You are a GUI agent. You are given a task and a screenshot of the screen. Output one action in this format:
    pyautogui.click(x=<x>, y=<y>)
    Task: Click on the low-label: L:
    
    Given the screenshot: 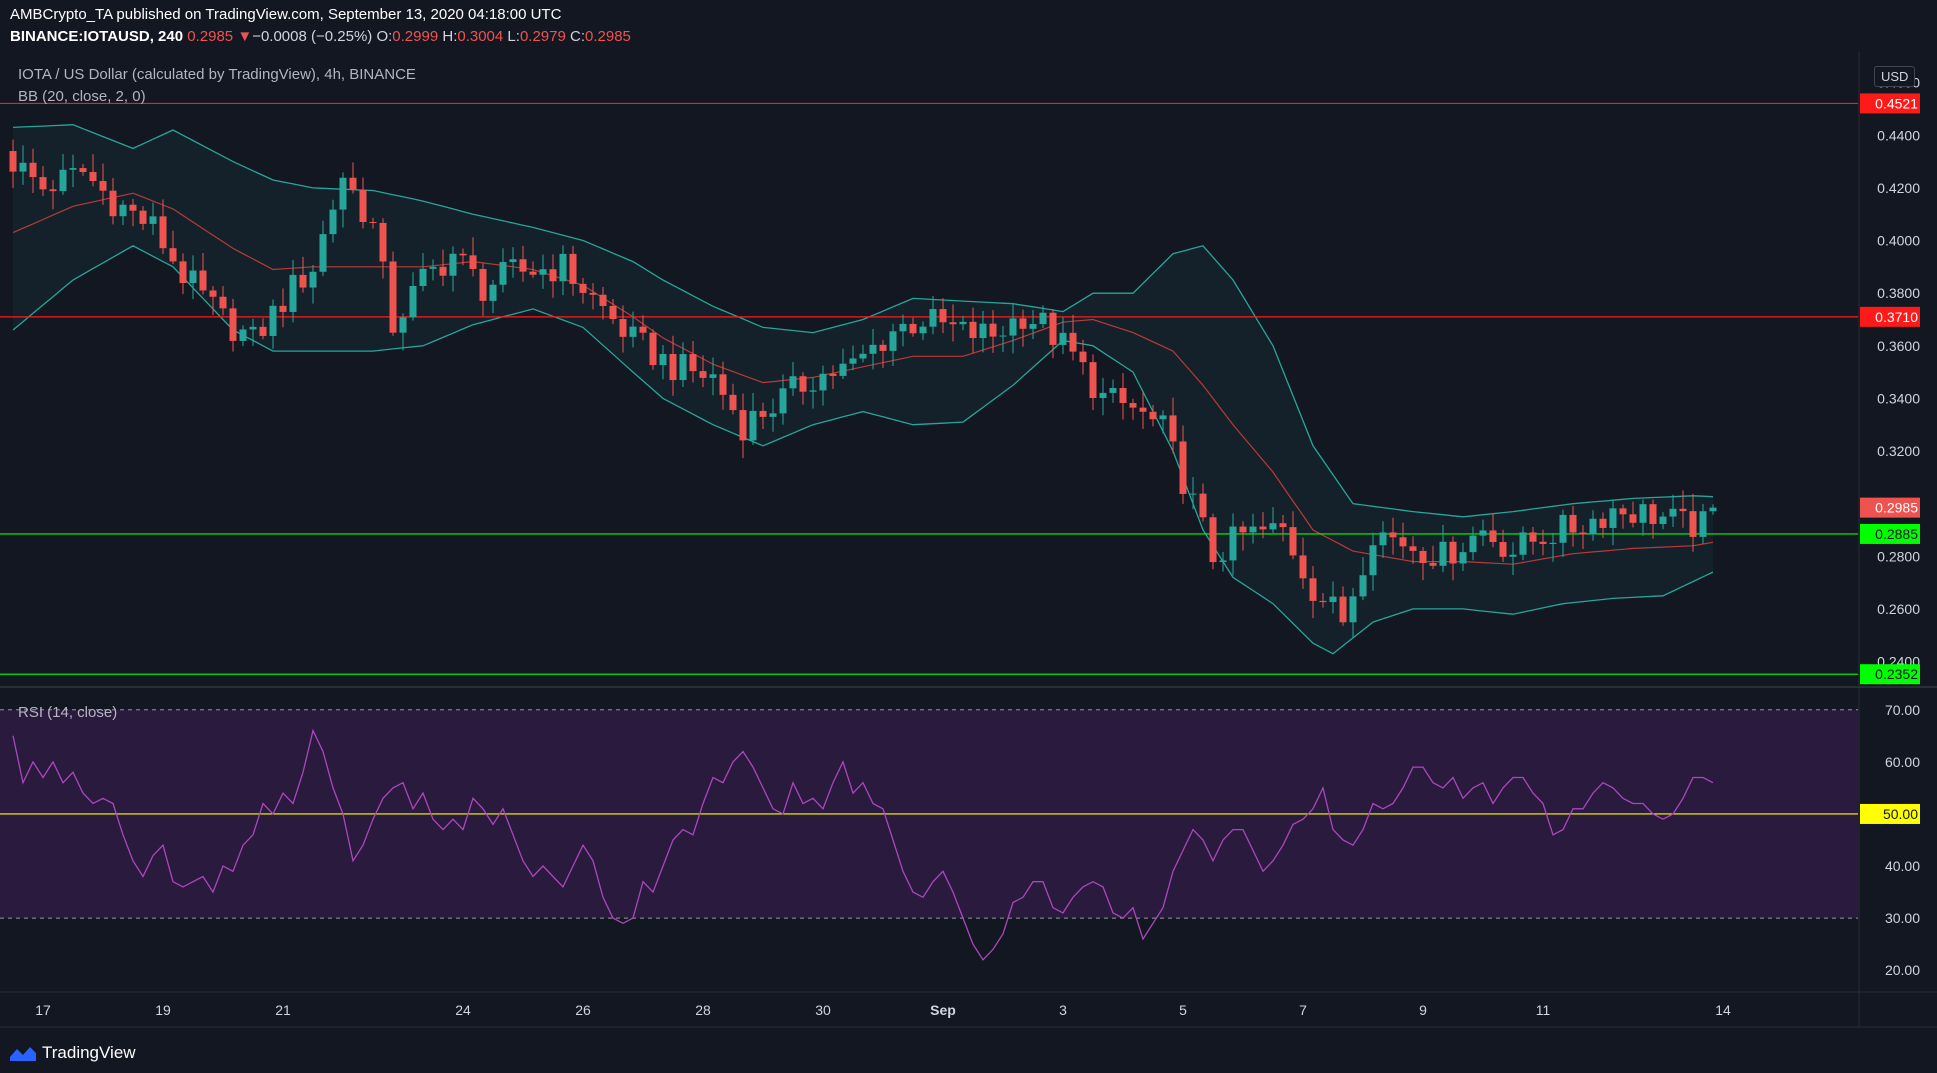 What is the action you would take?
    pyautogui.click(x=513, y=36)
    